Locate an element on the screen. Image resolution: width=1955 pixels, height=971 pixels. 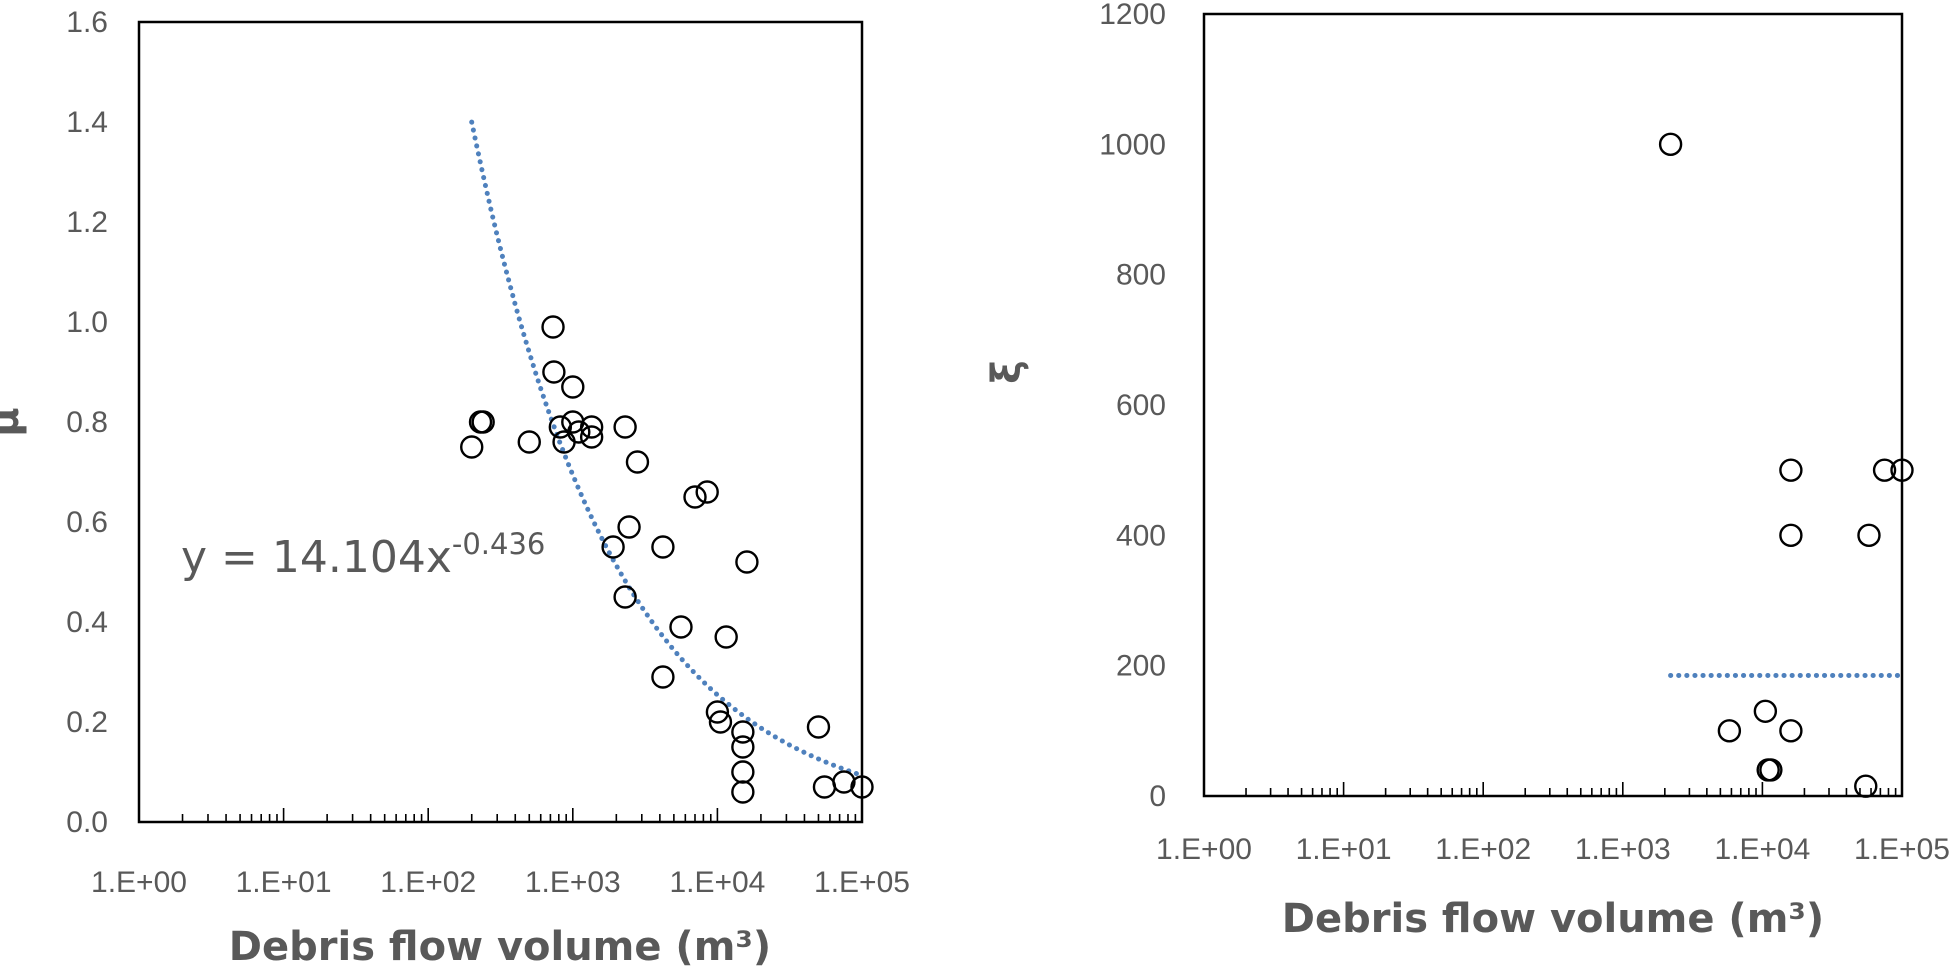
y-tick-label: 1.6 is located at coordinates (87, 22).